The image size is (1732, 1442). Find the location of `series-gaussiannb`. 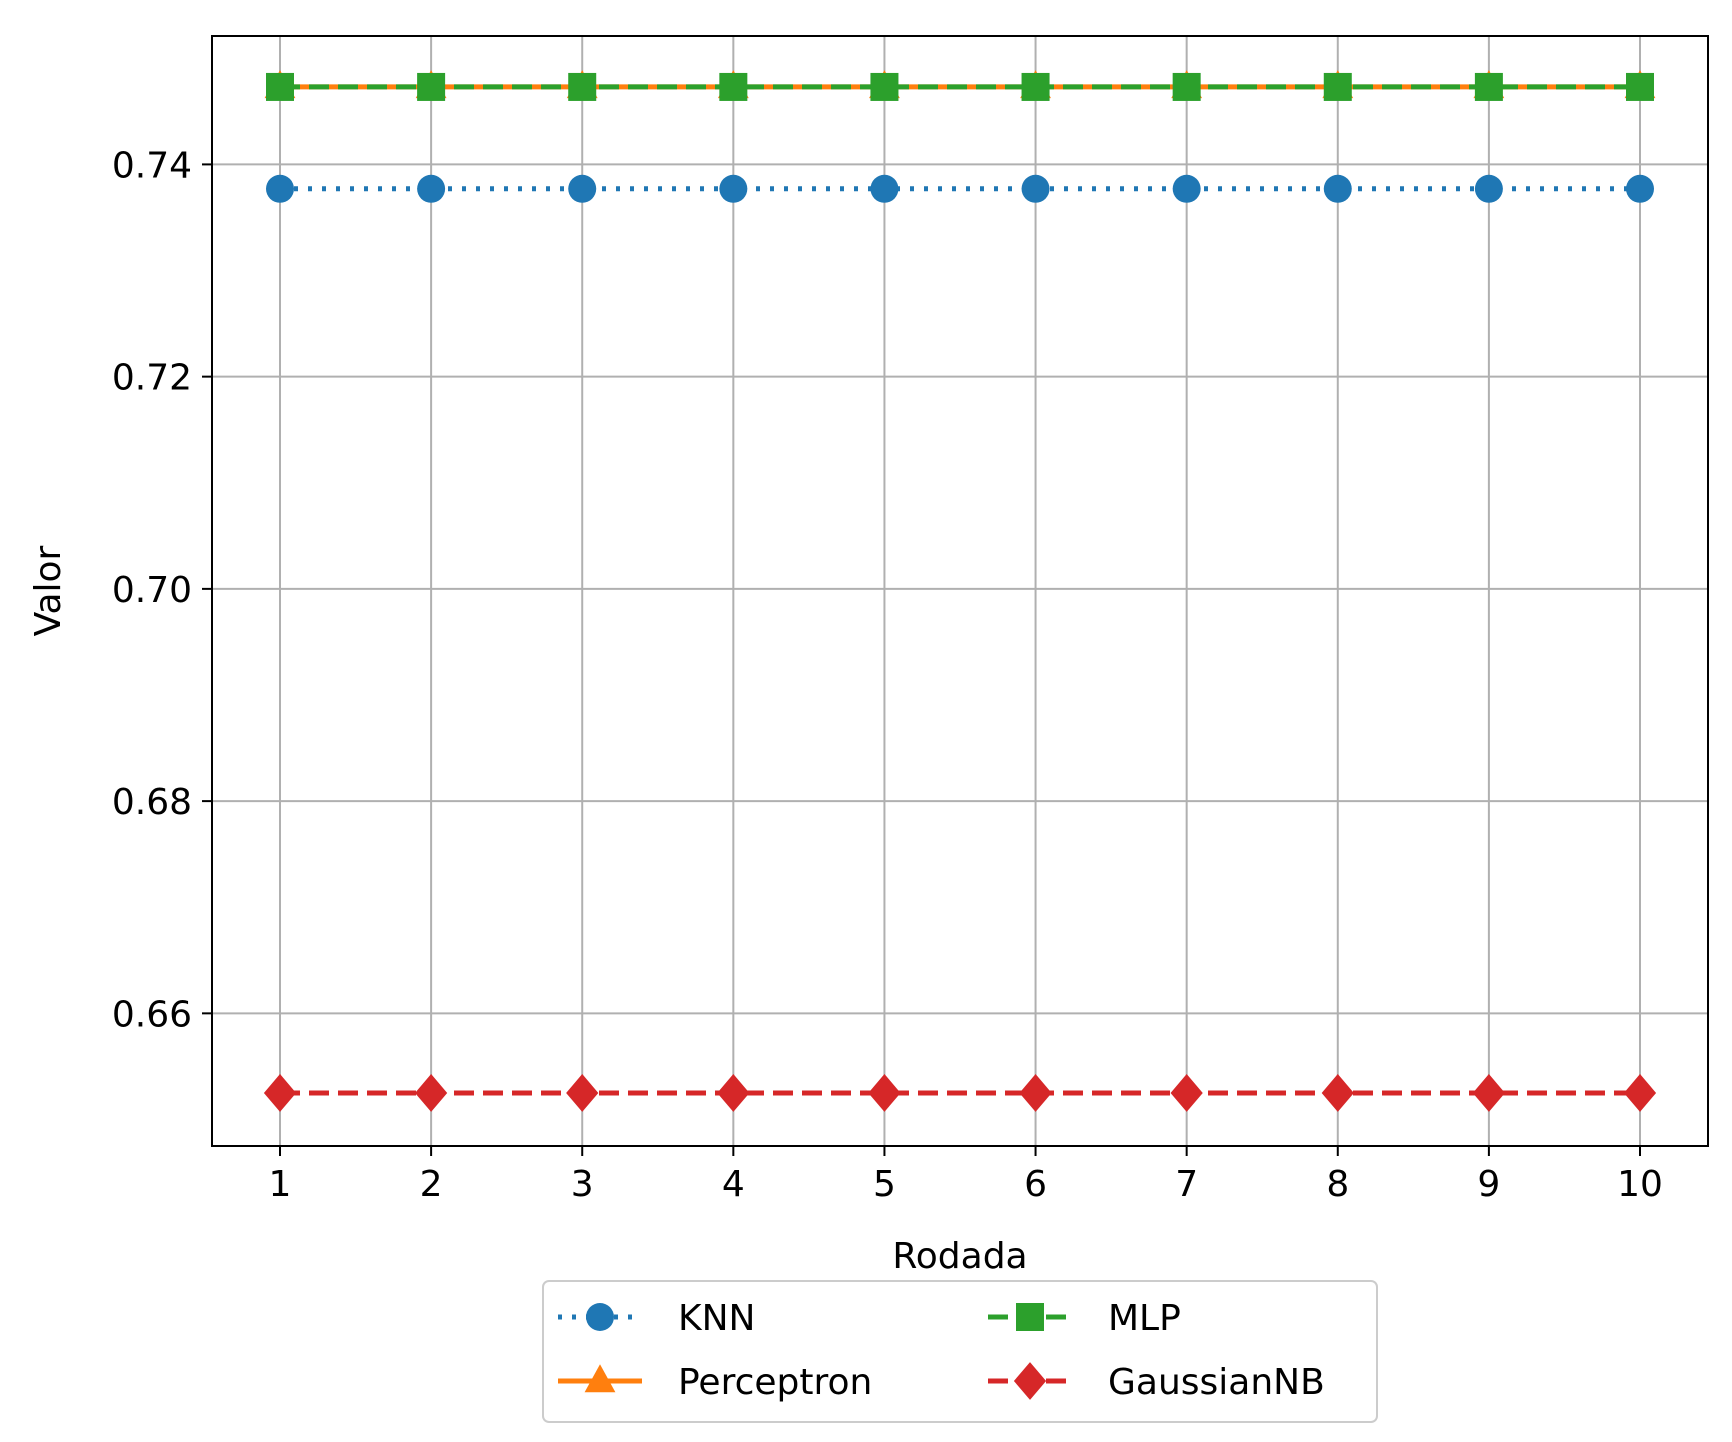

series-gaussiannb is located at coordinates (960, 1093).